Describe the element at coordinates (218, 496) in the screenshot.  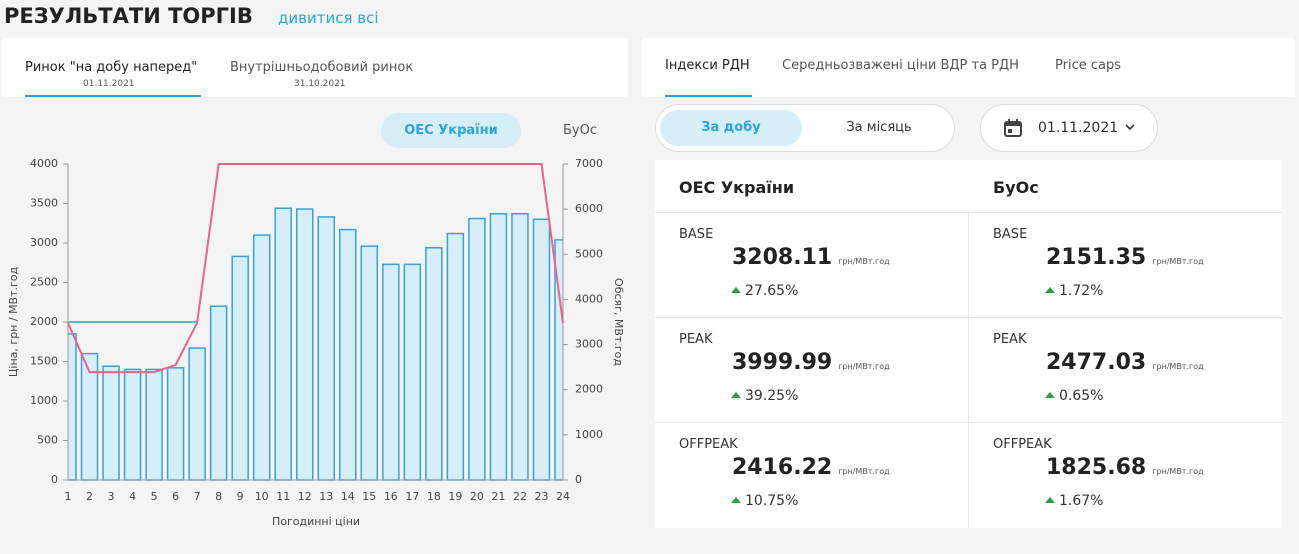
I see `x-tick-label: 8` at that location.